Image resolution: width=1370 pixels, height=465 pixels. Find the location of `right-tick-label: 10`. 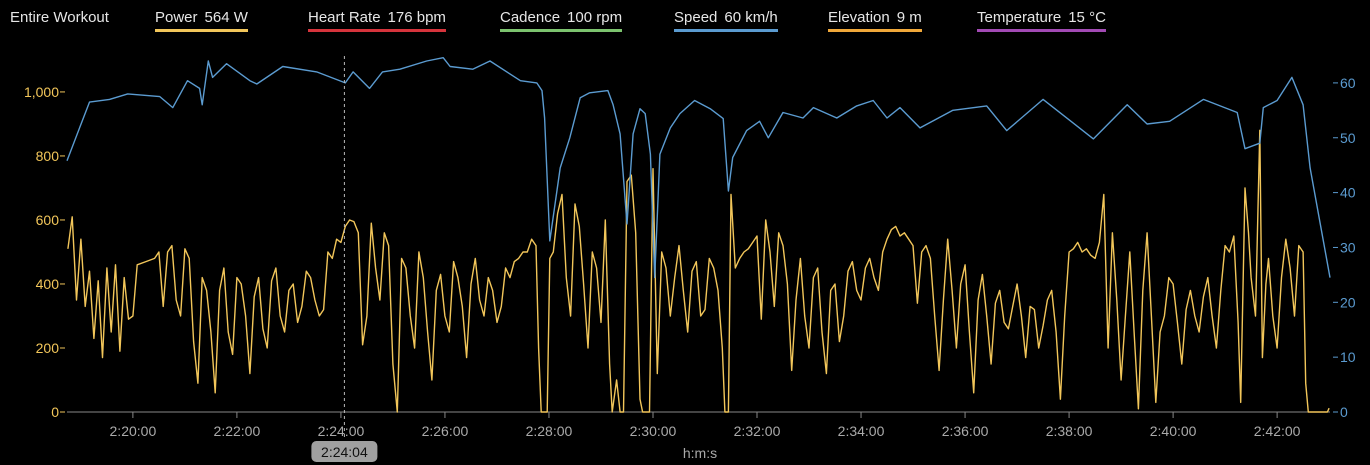

right-tick-label: 10 is located at coordinates (1348, 357).